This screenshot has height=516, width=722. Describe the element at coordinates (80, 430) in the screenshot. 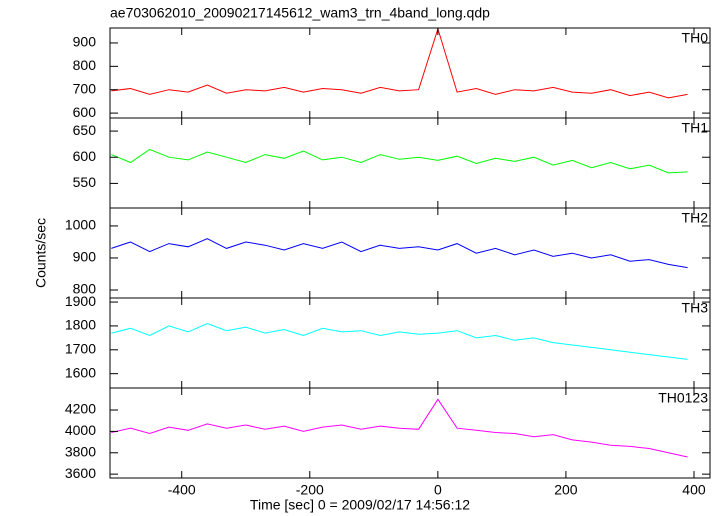

I see `y-tick-label: 4000` at that location.